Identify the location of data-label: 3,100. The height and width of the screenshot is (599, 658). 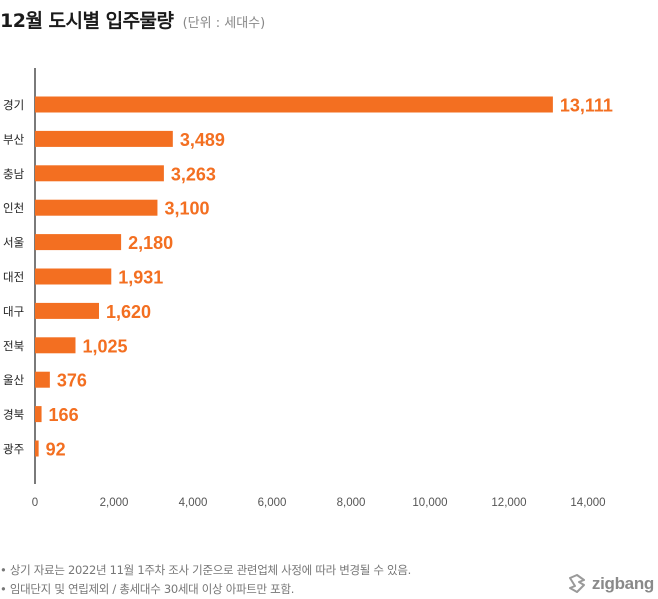
(186, 209).